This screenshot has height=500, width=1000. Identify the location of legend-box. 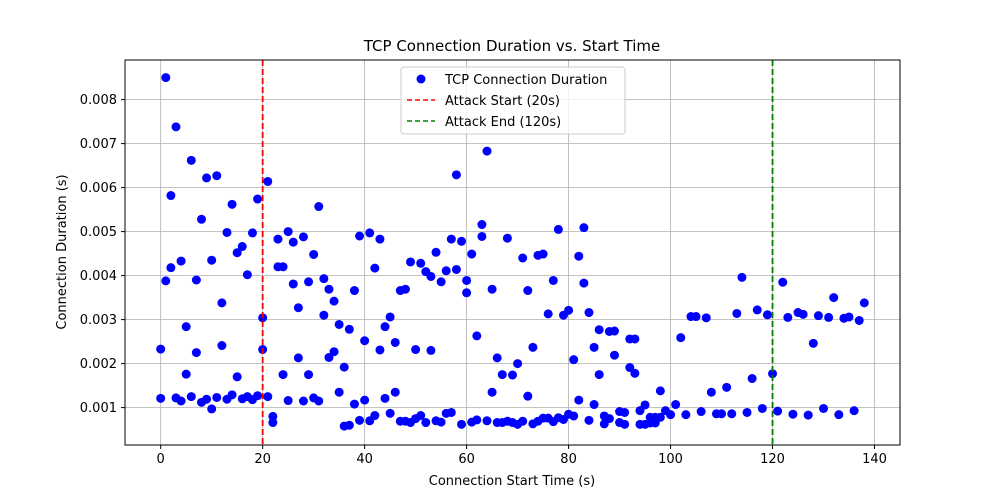
(513, 100).